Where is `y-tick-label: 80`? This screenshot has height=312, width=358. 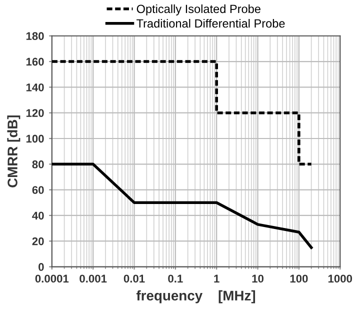
y-tick-label: 80 is located at coordinates (38, 164).